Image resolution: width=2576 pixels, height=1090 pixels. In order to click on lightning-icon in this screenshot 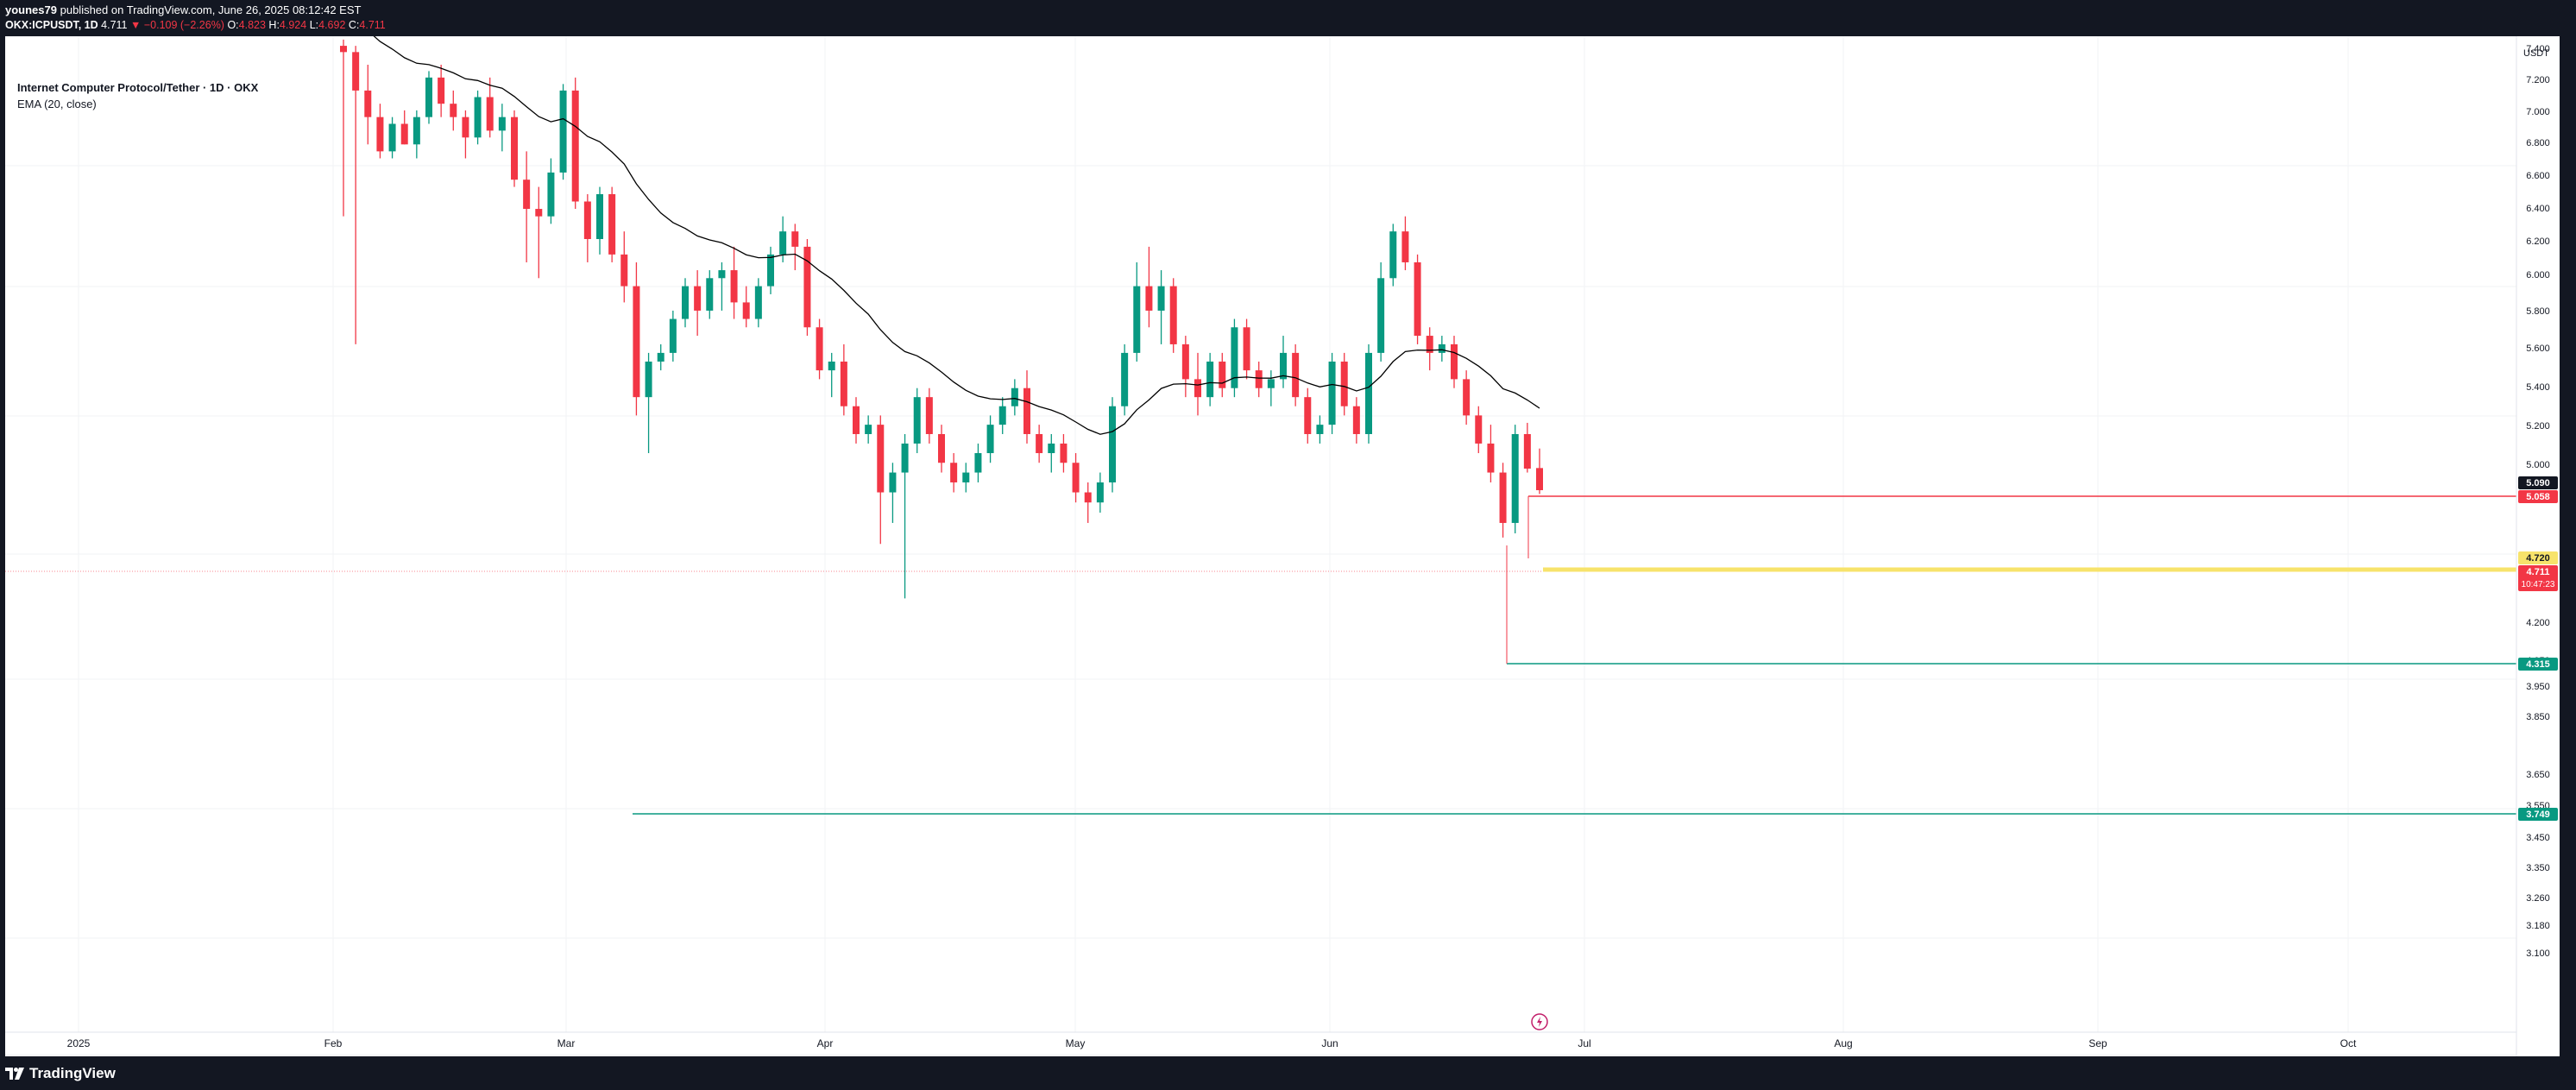, I will do `click(1539, 1022)`.